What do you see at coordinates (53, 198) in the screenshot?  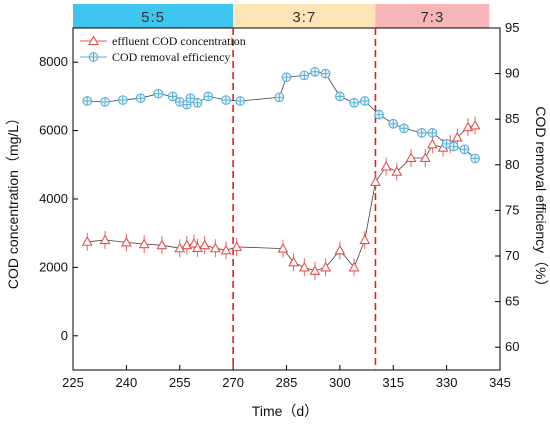 I see `left-y-tick-label: 4000` at bounding box center [53, 198].